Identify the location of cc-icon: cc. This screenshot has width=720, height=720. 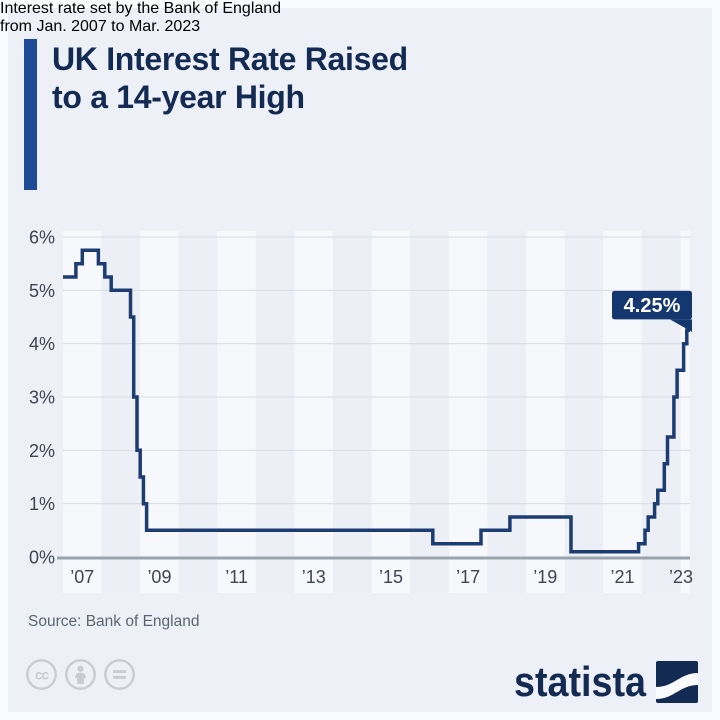
(41, 674).